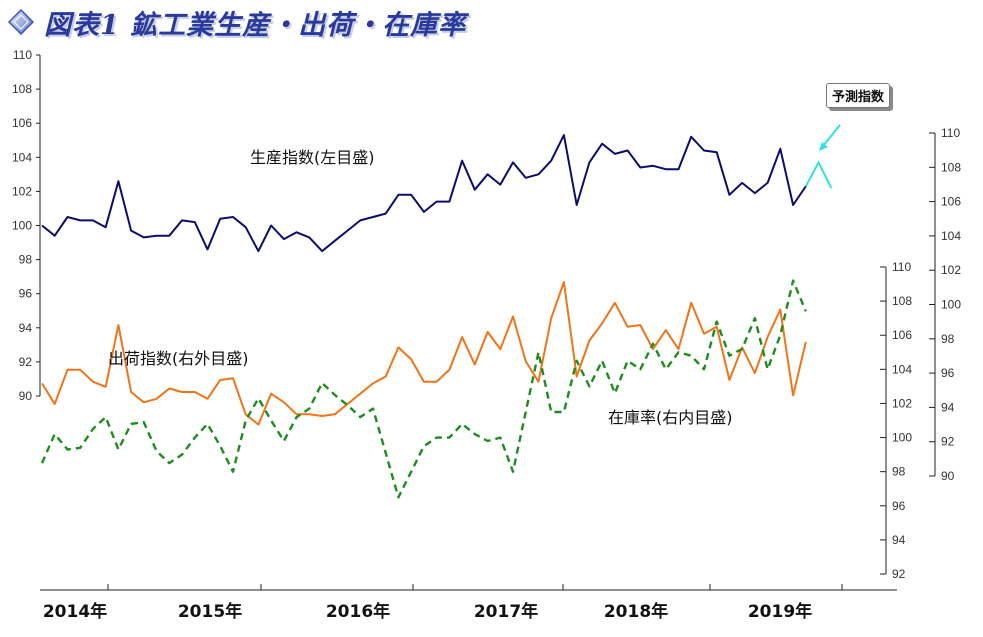 The height and width of the screenshot is (637, 983). Describe the element at coordinates (858, 95) in the screenshot. I see `forecast-callout: 予測指数` at that location.